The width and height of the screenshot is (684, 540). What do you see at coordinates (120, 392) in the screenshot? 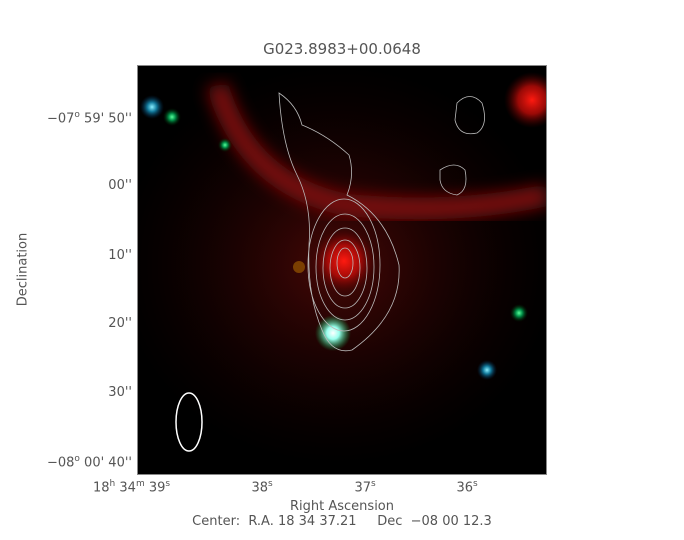
I see `y-tick-label: 30''` at bounding box center [120, 392].